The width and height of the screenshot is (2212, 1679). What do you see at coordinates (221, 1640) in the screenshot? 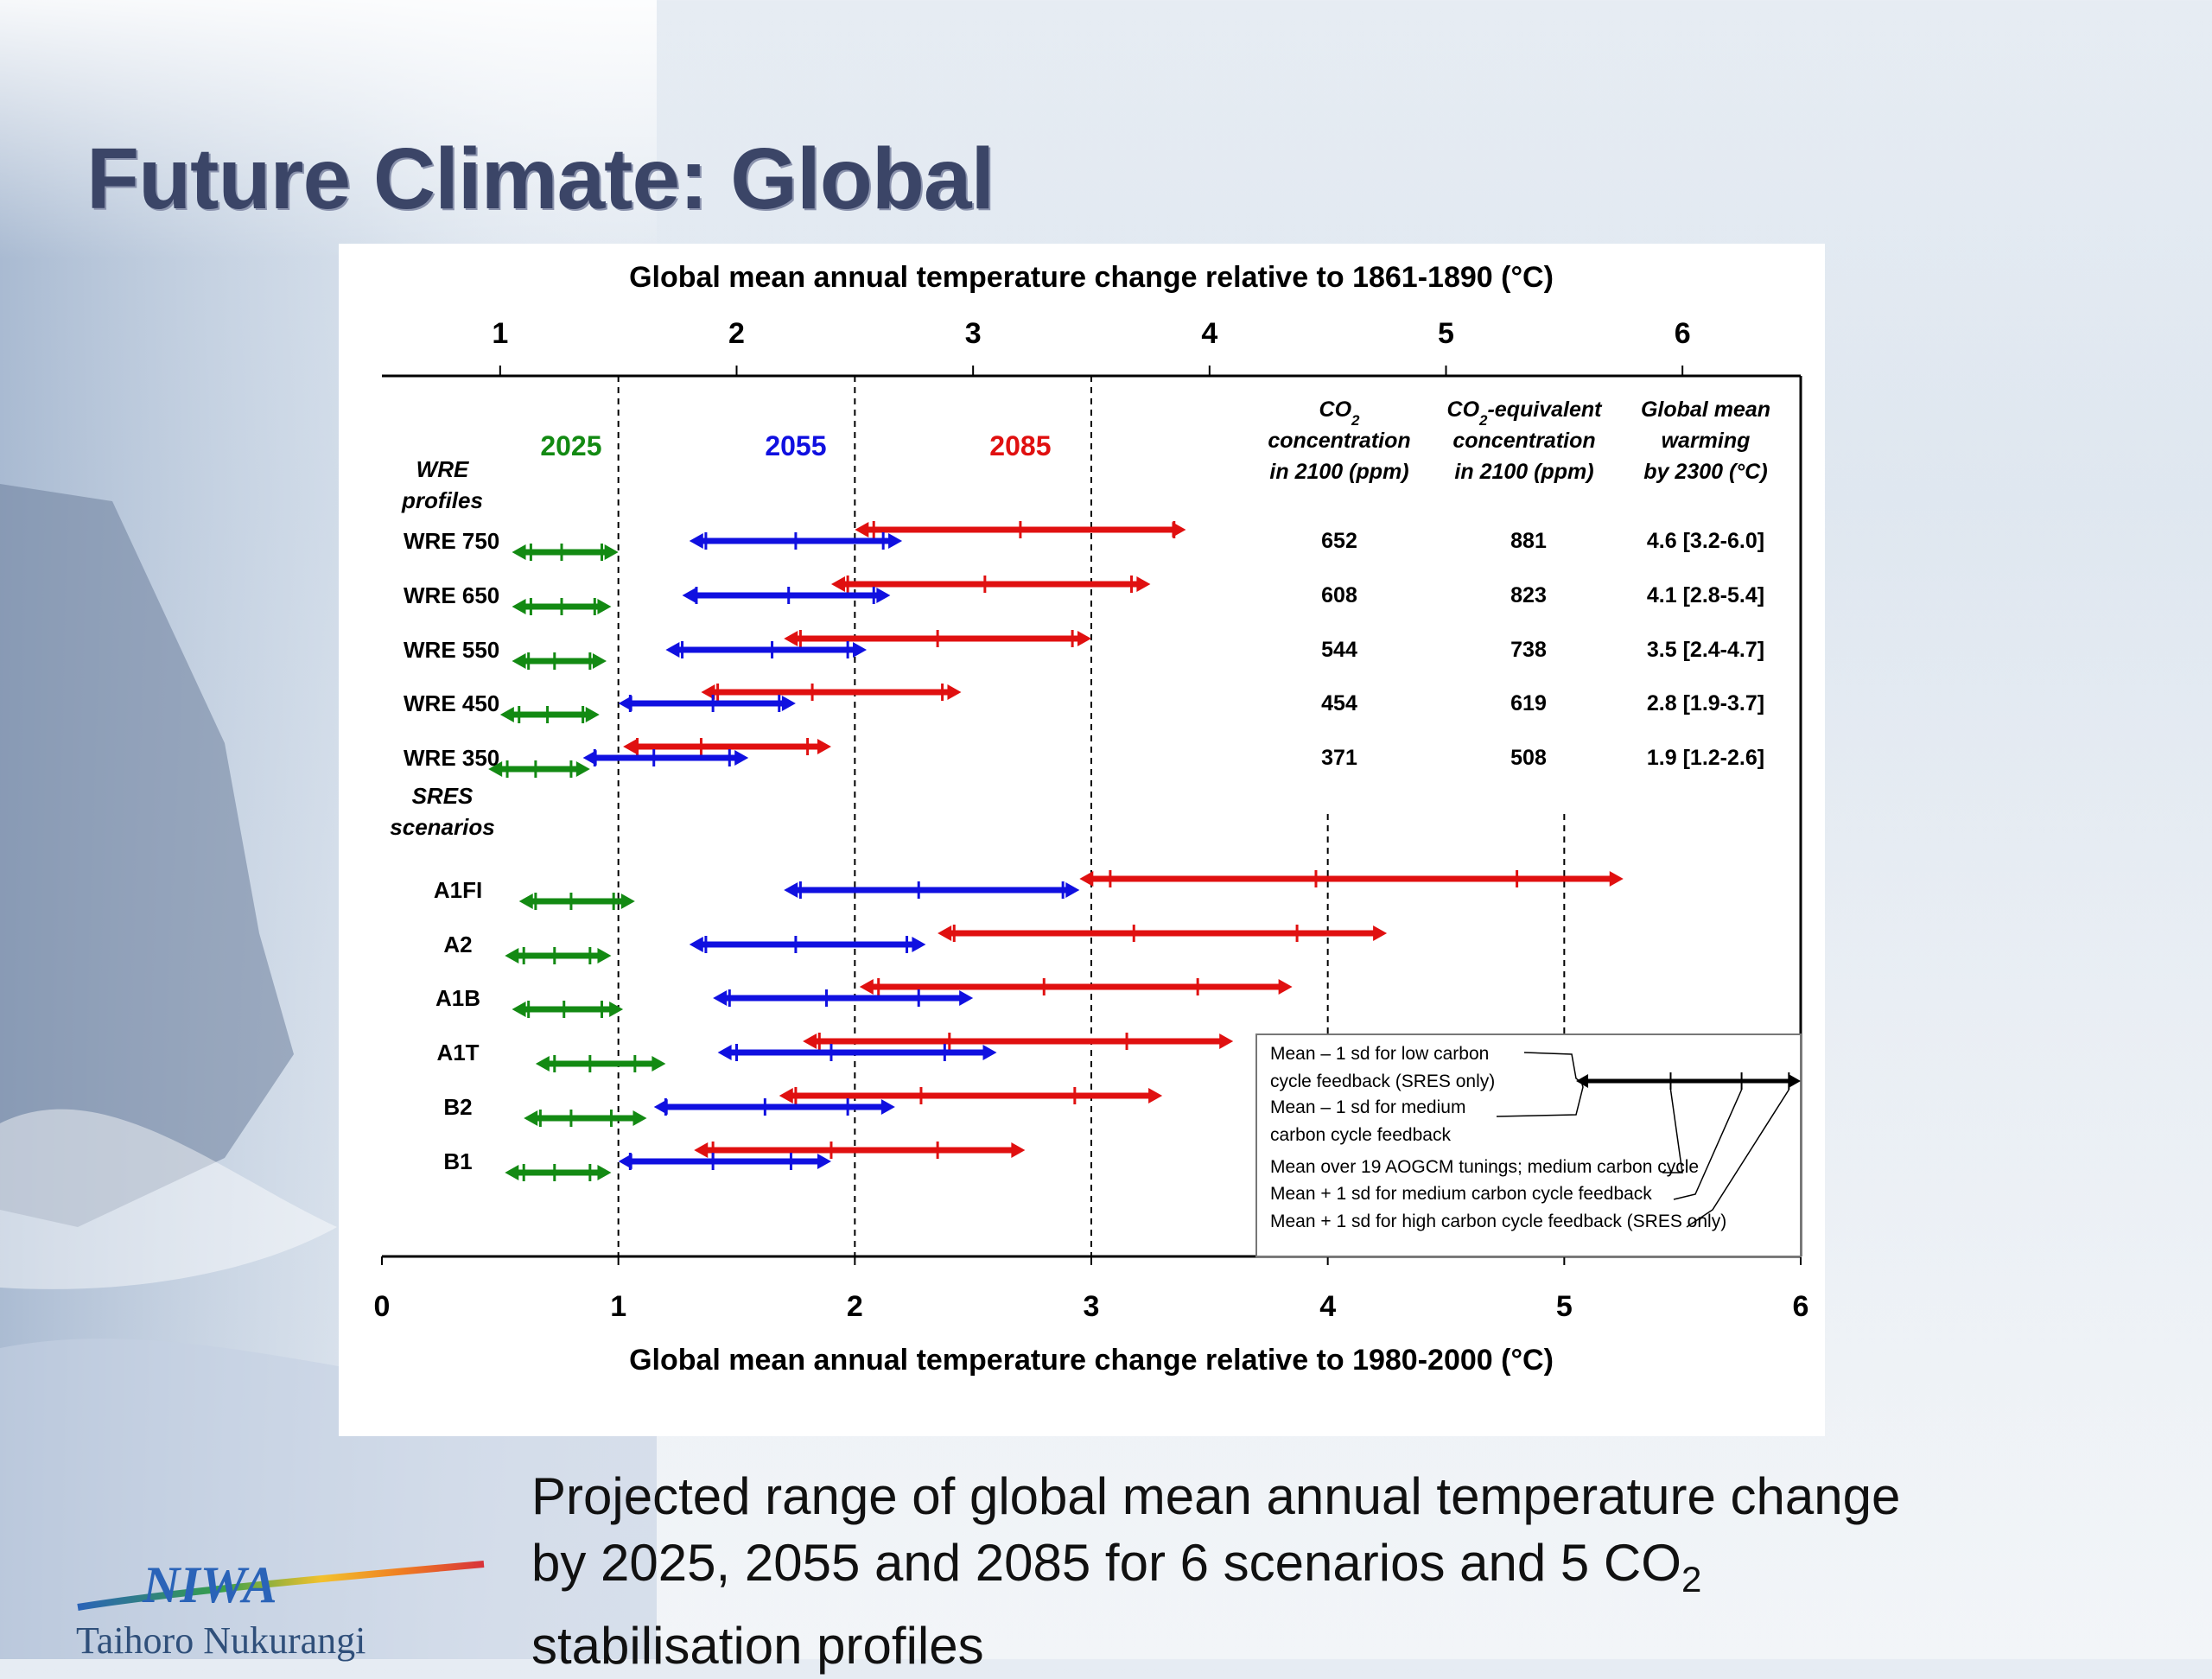
I see `logo-tagline: Taihoro Nukurangi` at bounding box center [221, 1640].